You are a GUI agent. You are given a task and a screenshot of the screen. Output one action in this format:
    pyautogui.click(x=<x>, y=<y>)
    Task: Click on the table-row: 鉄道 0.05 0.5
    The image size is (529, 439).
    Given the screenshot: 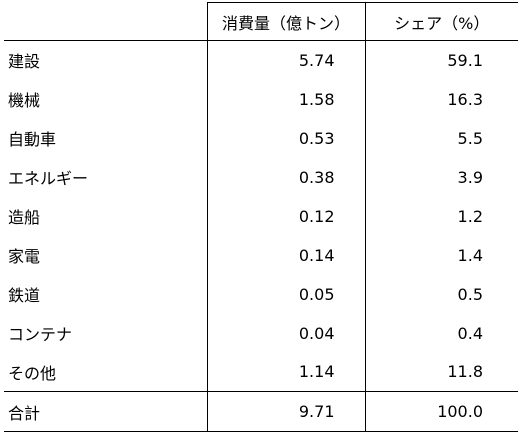 What is the action you would take?
    pyautogui.click(x=261, y=294)
    